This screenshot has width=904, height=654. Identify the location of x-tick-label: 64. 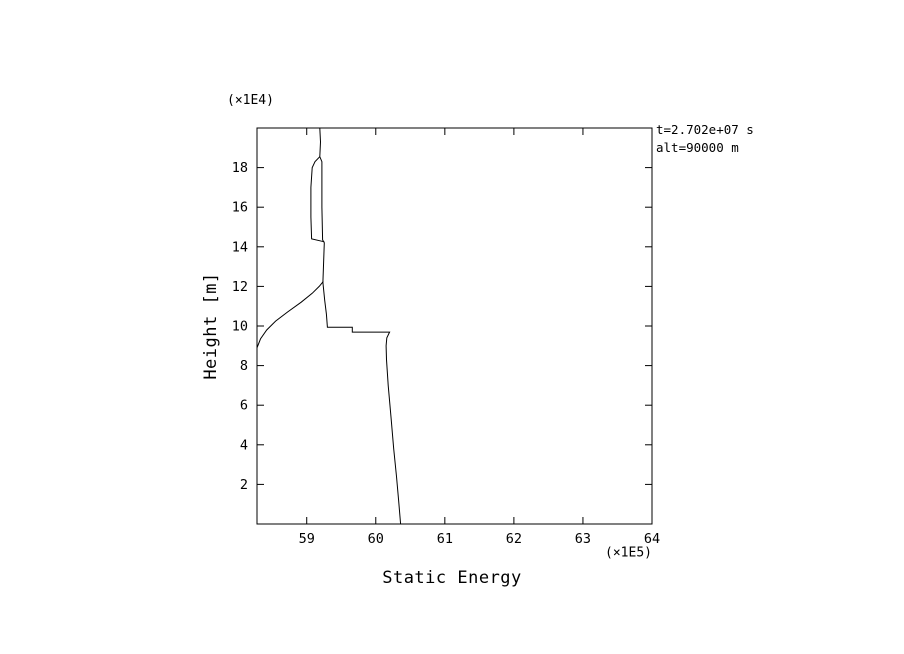
(652, 539).